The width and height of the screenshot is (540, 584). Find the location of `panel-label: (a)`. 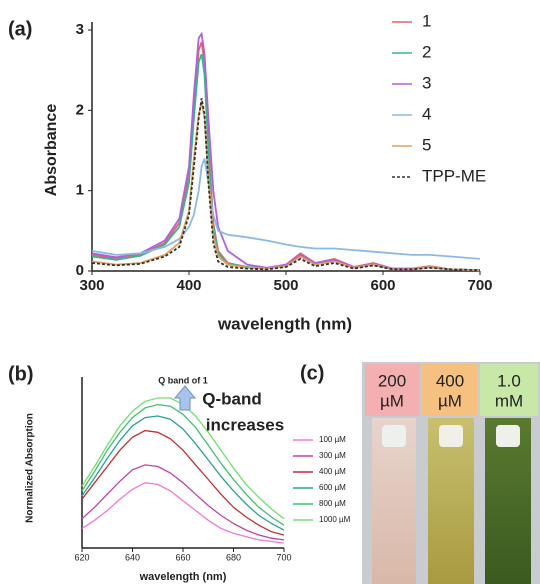

panel-label: (a) is located at coordinates (20, 29).